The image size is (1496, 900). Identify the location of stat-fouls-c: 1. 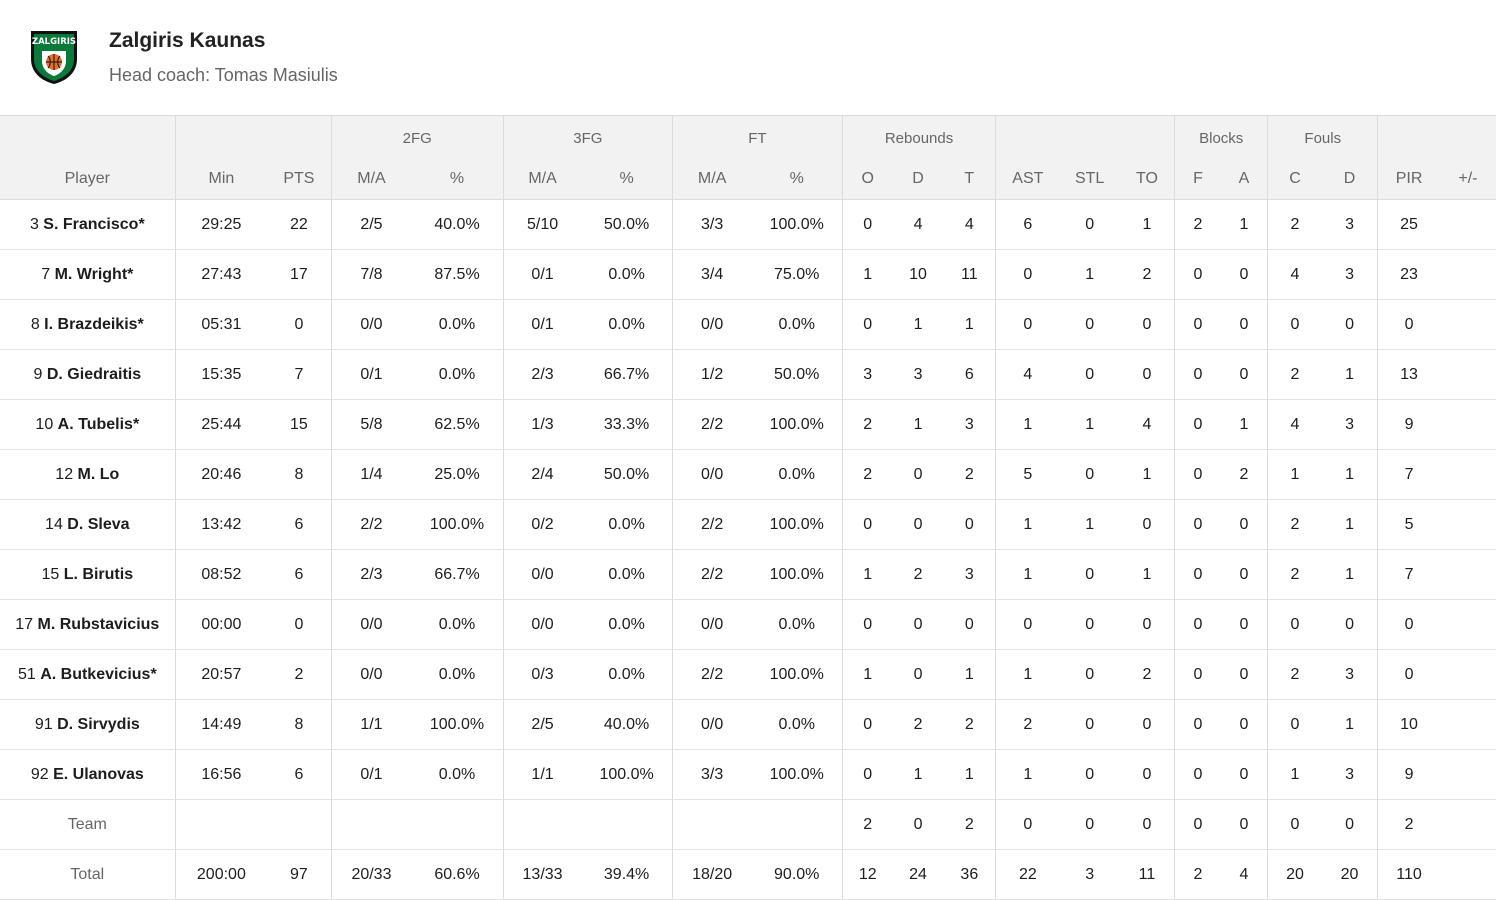
(1294, 474).